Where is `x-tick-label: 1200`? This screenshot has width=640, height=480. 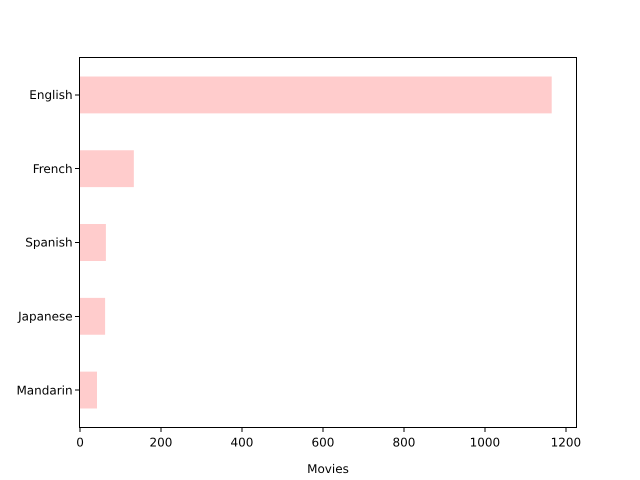
x-tick-label: 1200 is located at coordinates (566, 442).